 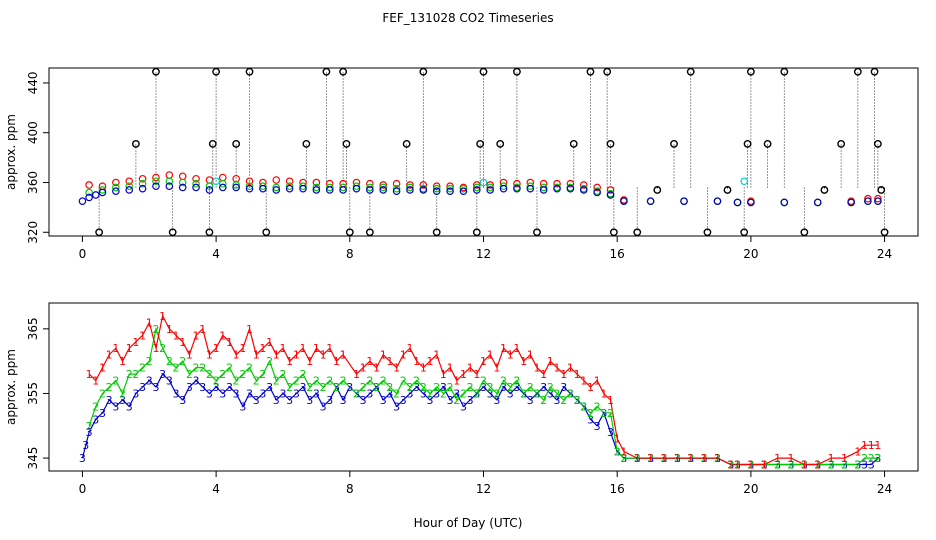 What do you see at coordinates (83, 254) in the screenshot?
I see `top-x-tick-label: 0` at bounding box center [83, 254].